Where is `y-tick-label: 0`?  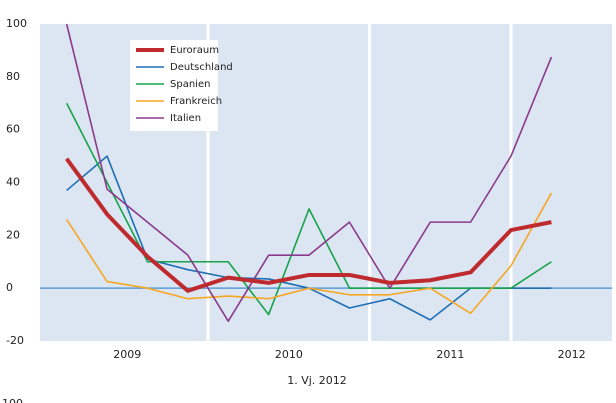
y-tick-label: 0 is located at coordinates (9, 287).